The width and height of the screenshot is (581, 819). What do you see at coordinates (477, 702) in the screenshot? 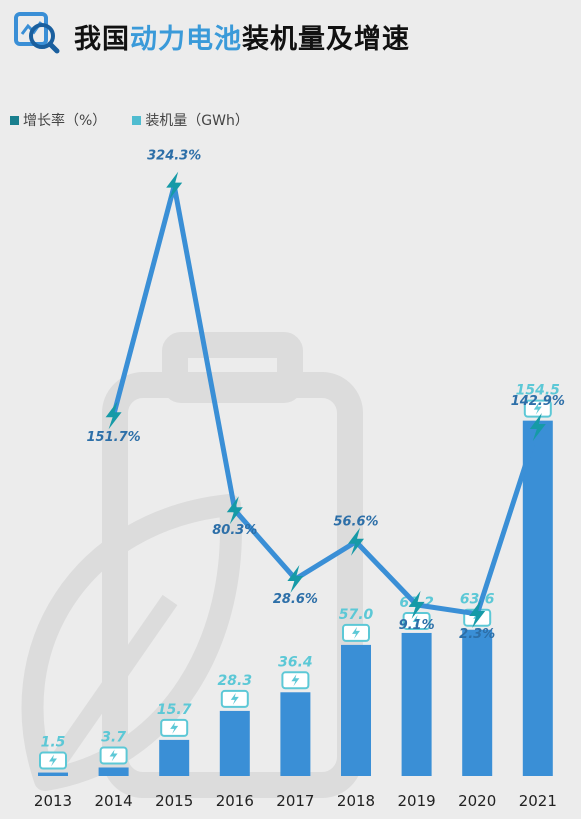
I see `bar-2020` at bounding box center [477, 702].